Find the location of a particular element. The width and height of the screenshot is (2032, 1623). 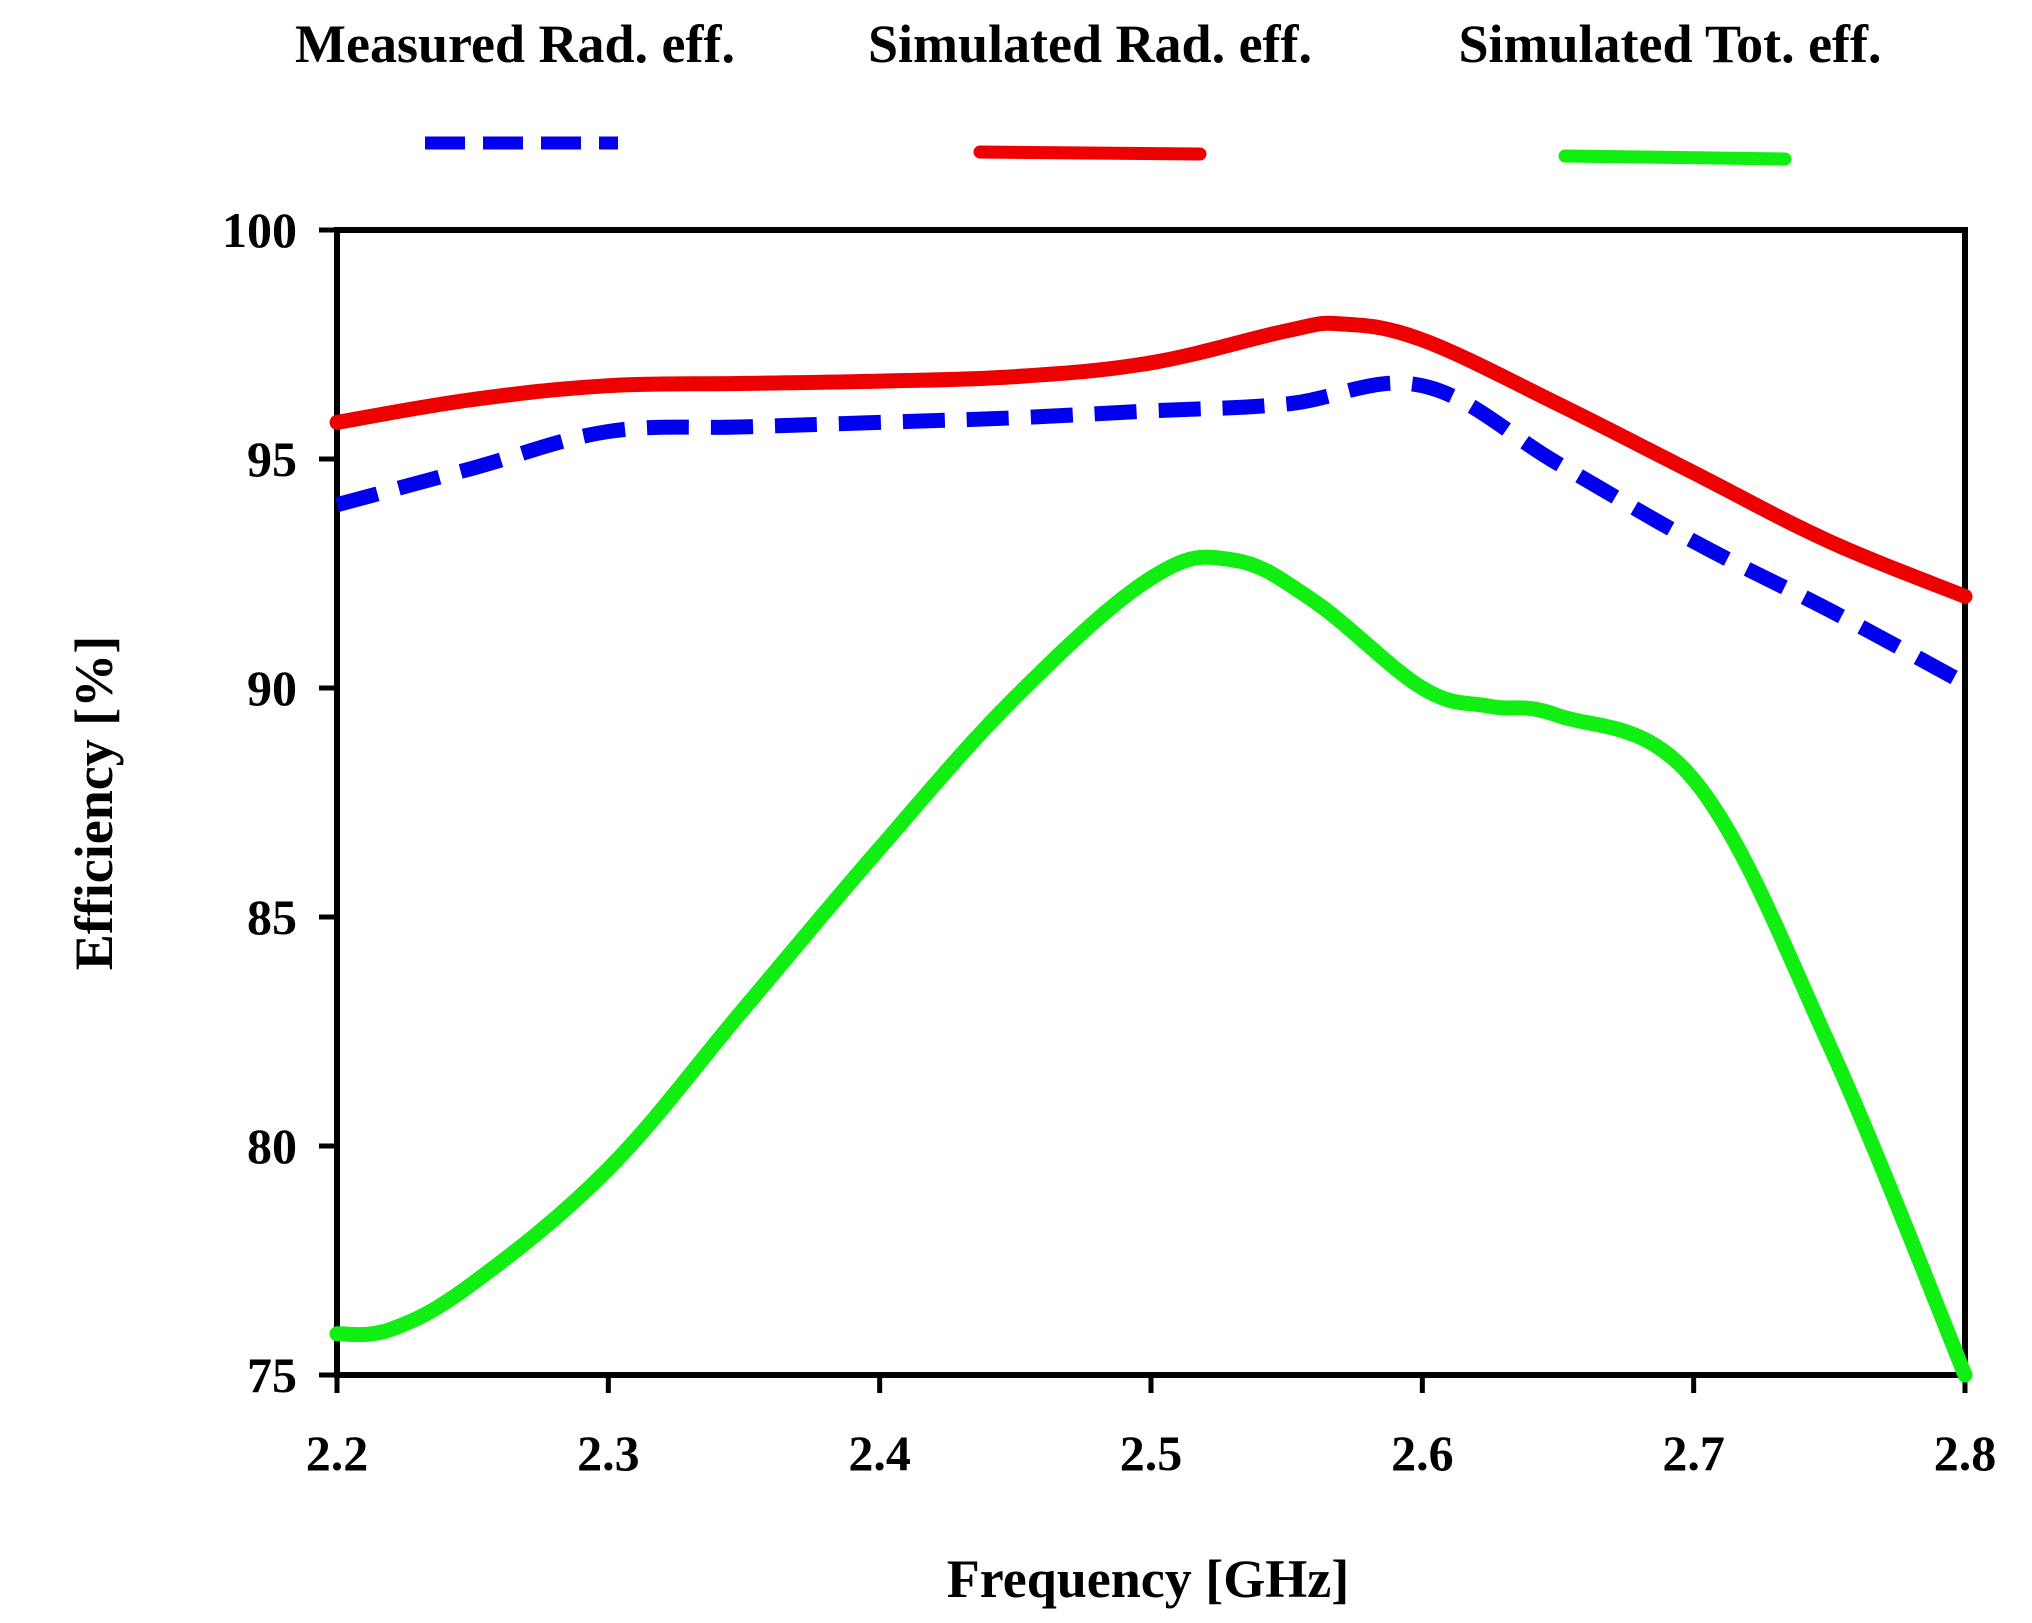

y-tick-label: 90 is located at coordinates (272, 688).